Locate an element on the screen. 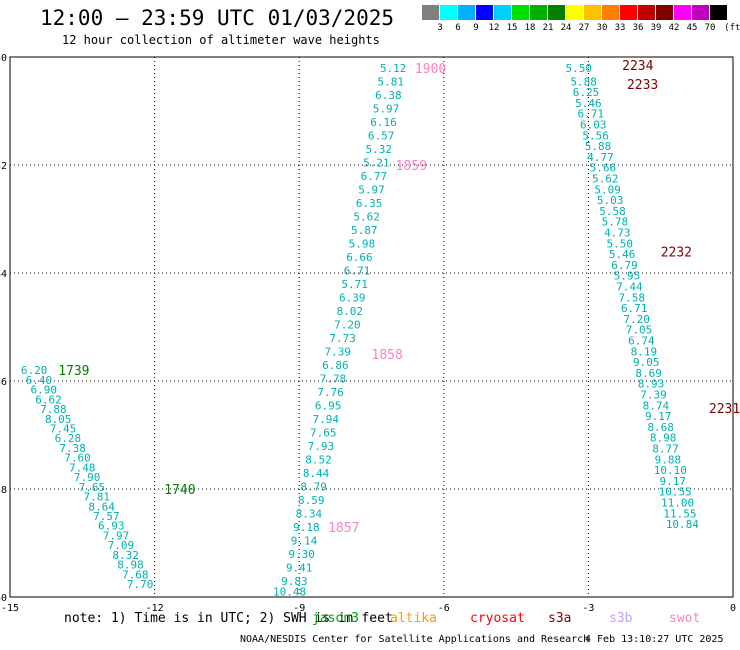 Image resolution: width=740 pixels, height=650 pixels. legend-label: 27 is located at coordinates (584, 28).